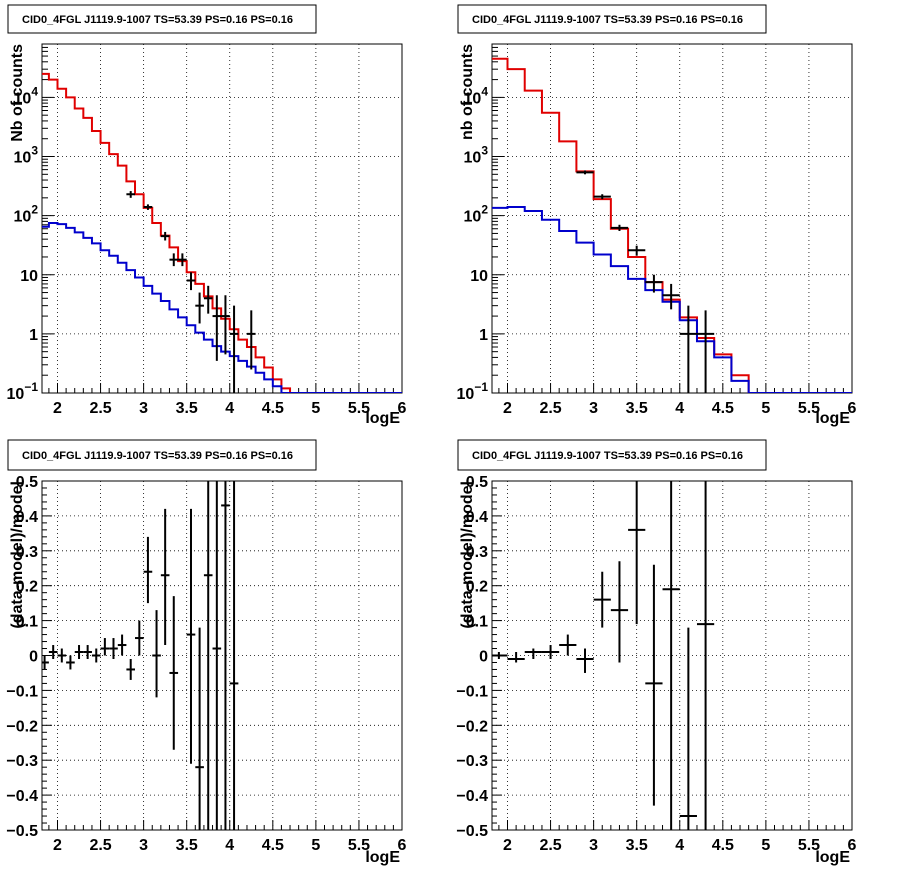 The width and height of the screenshot is (898, 875). Describe the element at coordinates (34, 210) in the screenshot. I see `y-tick-exp: 2` at that location.